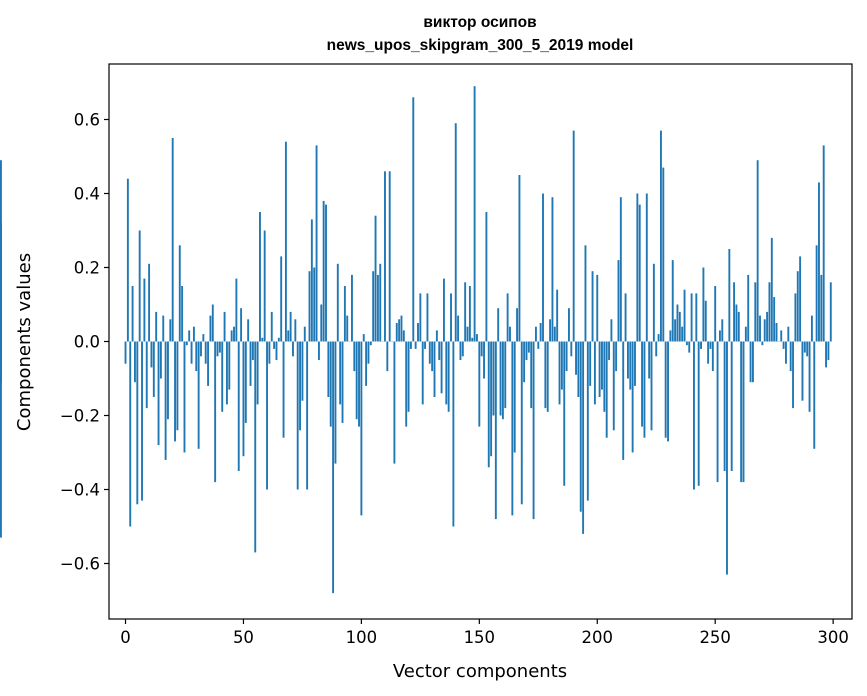 The image size is (867, 696). I want to click on x-tick-label: 50, so click(243, 637).